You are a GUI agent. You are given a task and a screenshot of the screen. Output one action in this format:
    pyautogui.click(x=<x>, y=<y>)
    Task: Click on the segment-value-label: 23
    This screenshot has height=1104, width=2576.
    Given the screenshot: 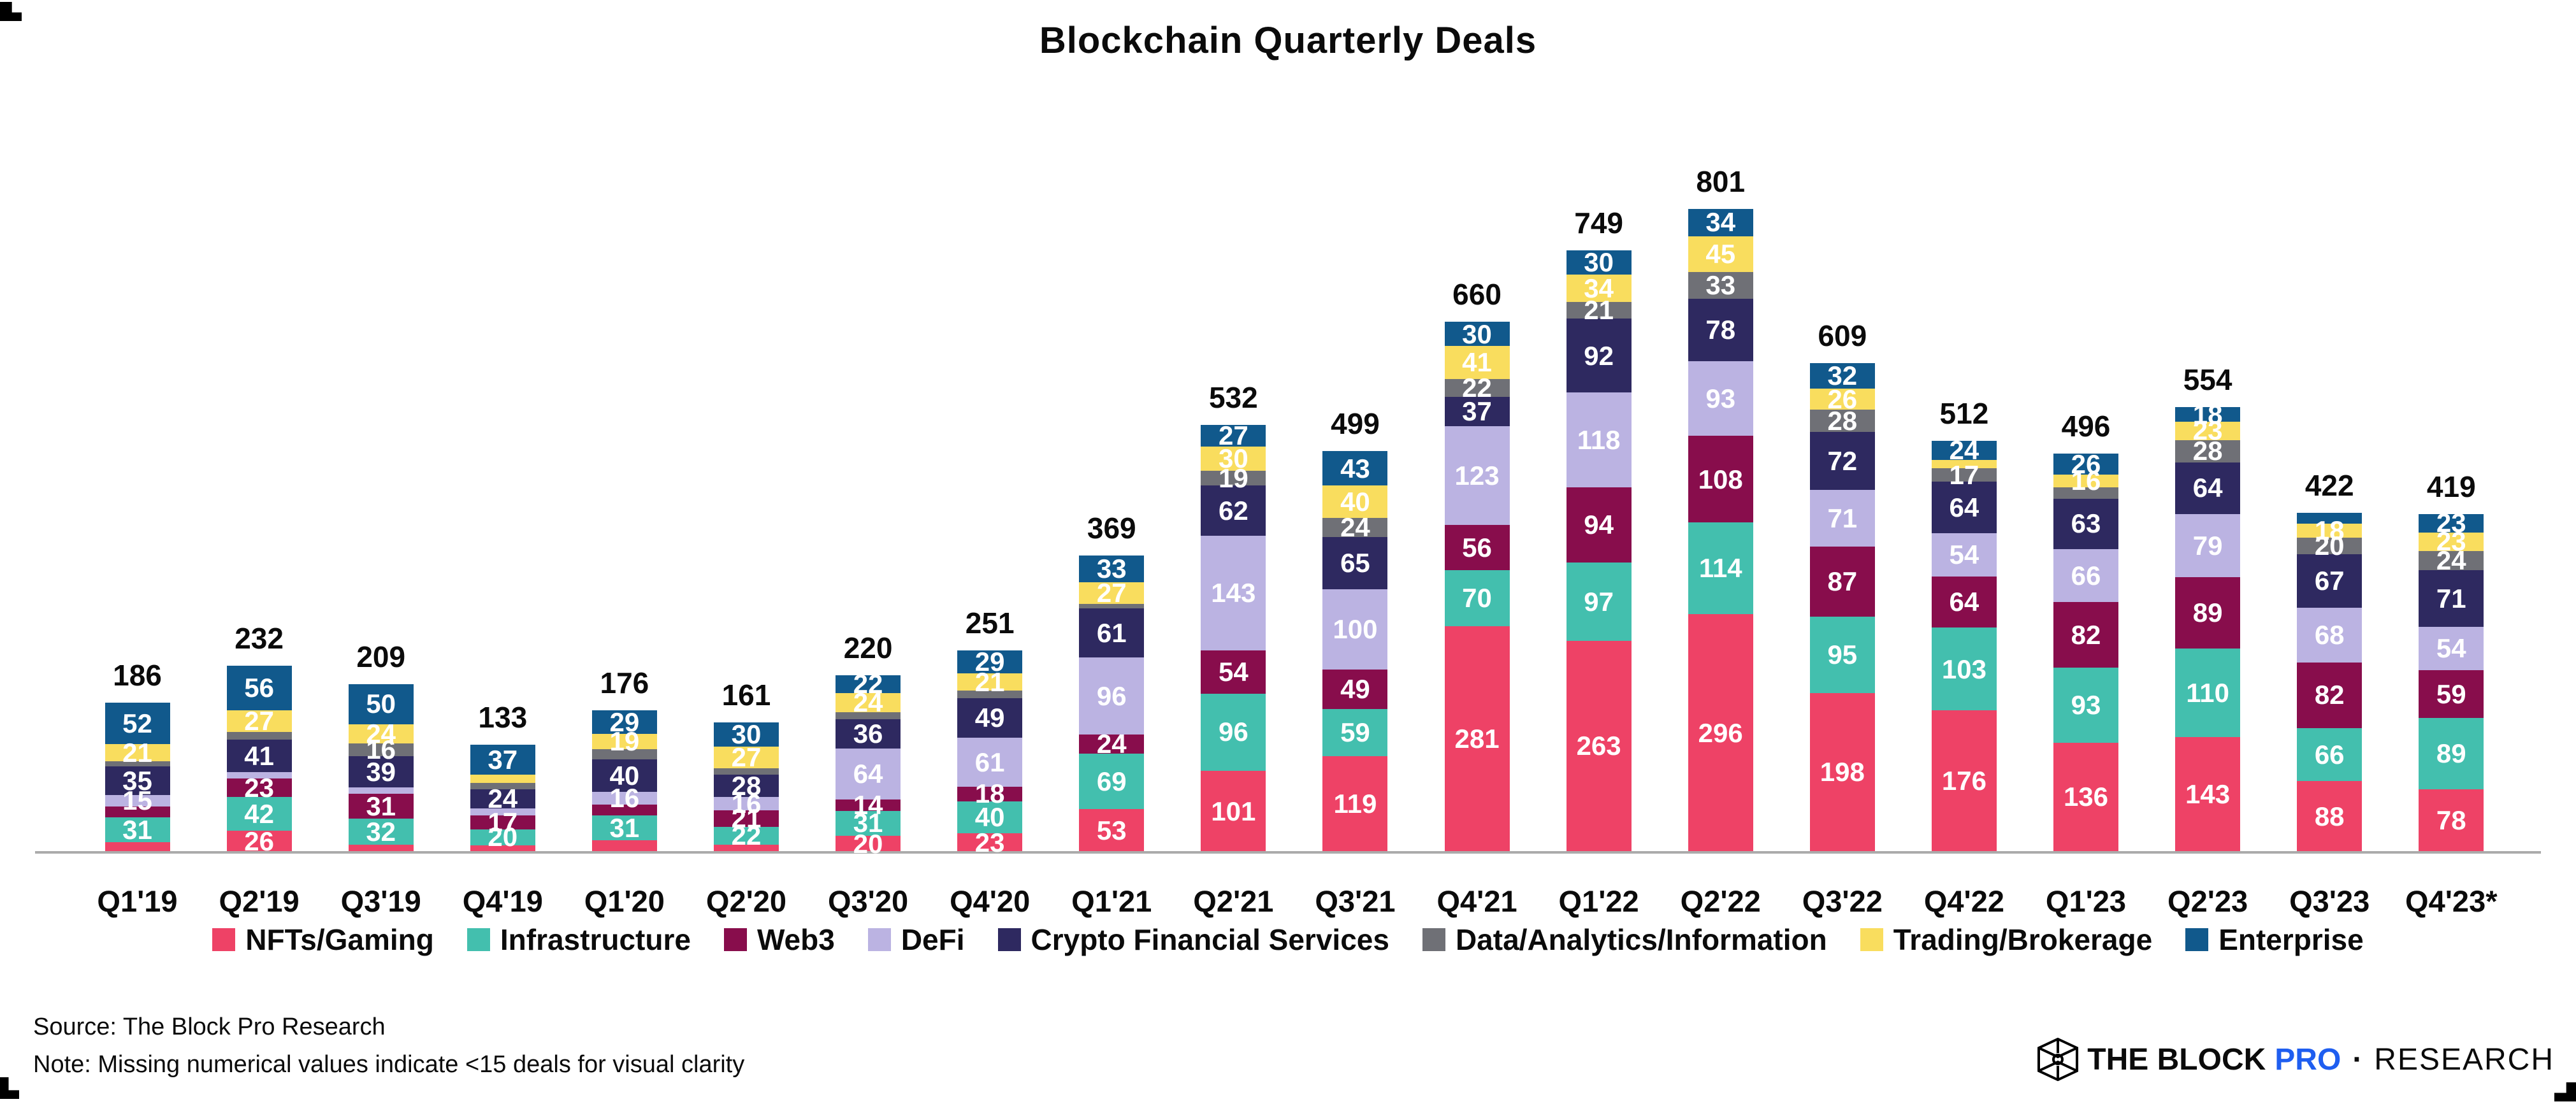 What is the action you would take?
    pyautogui.click(x=2207, y=431)
    